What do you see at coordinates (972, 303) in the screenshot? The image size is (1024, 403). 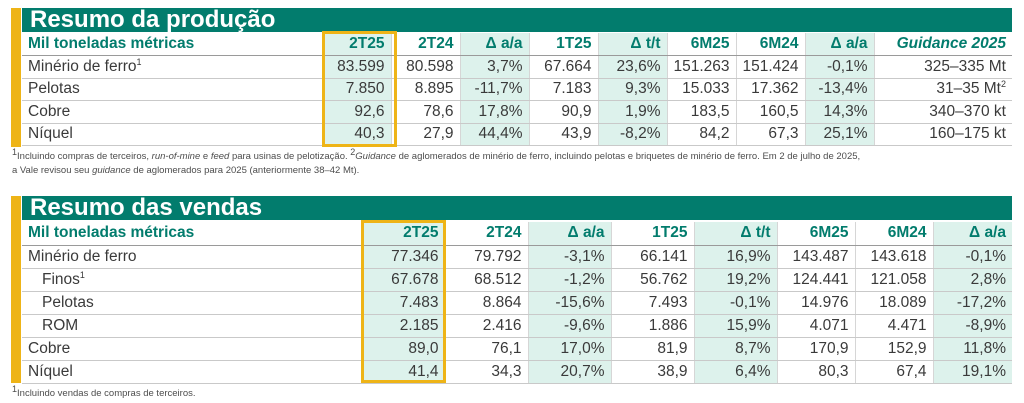 I see `sales-cell: -17,2%` at bounding box center [972, 303].